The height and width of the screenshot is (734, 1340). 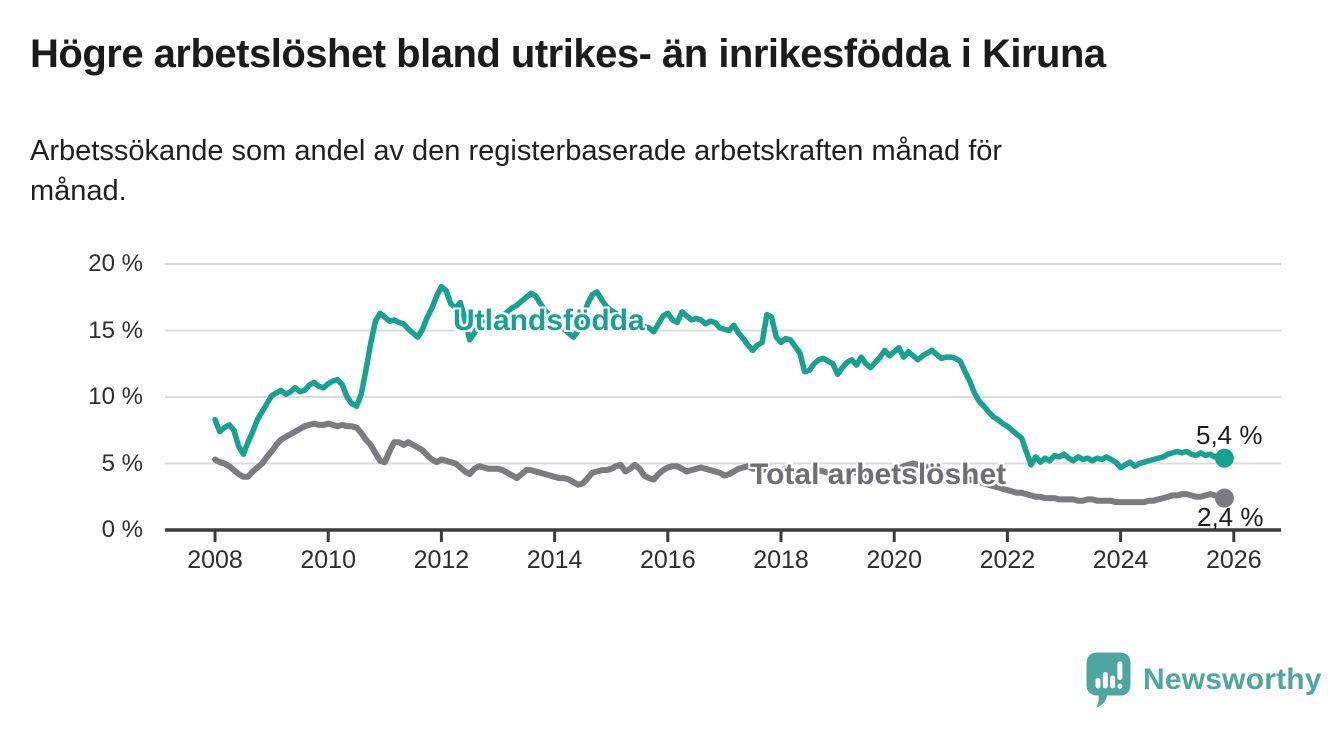 I want to click on y-tick-label: 10 %, so click(x=115, y=396).